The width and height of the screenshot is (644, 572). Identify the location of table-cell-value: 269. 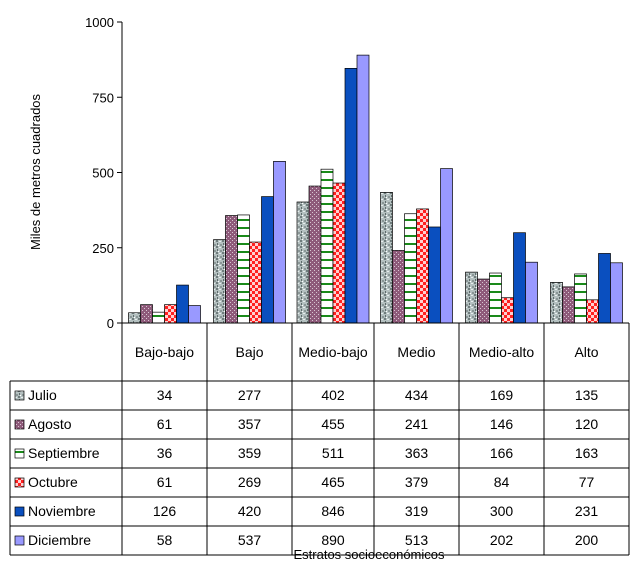
(250, 482).